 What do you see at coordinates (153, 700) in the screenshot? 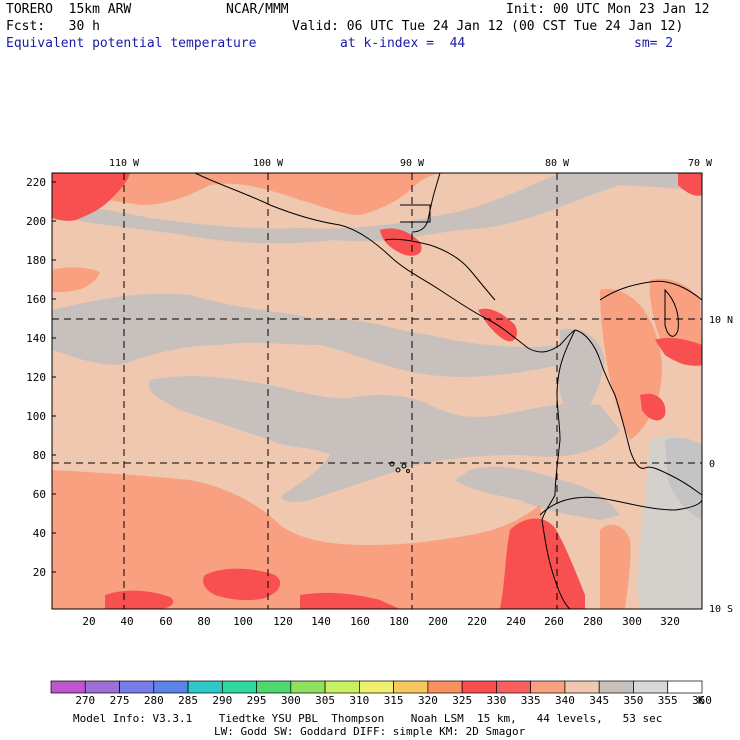
I see `colorbar-value-label: 280` at bounding box center [153, 700].